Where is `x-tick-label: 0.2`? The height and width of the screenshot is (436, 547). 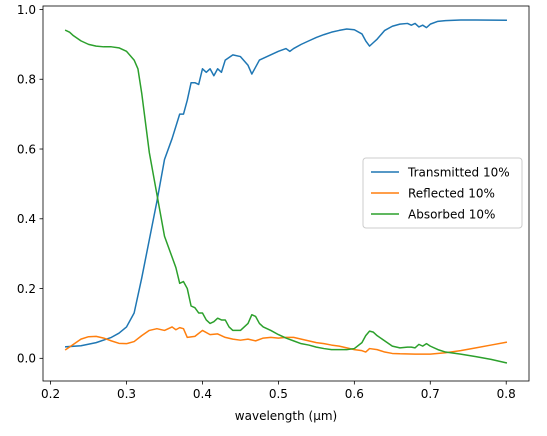 x-tick-label: 0.2 is located at coordinates (50, 394).